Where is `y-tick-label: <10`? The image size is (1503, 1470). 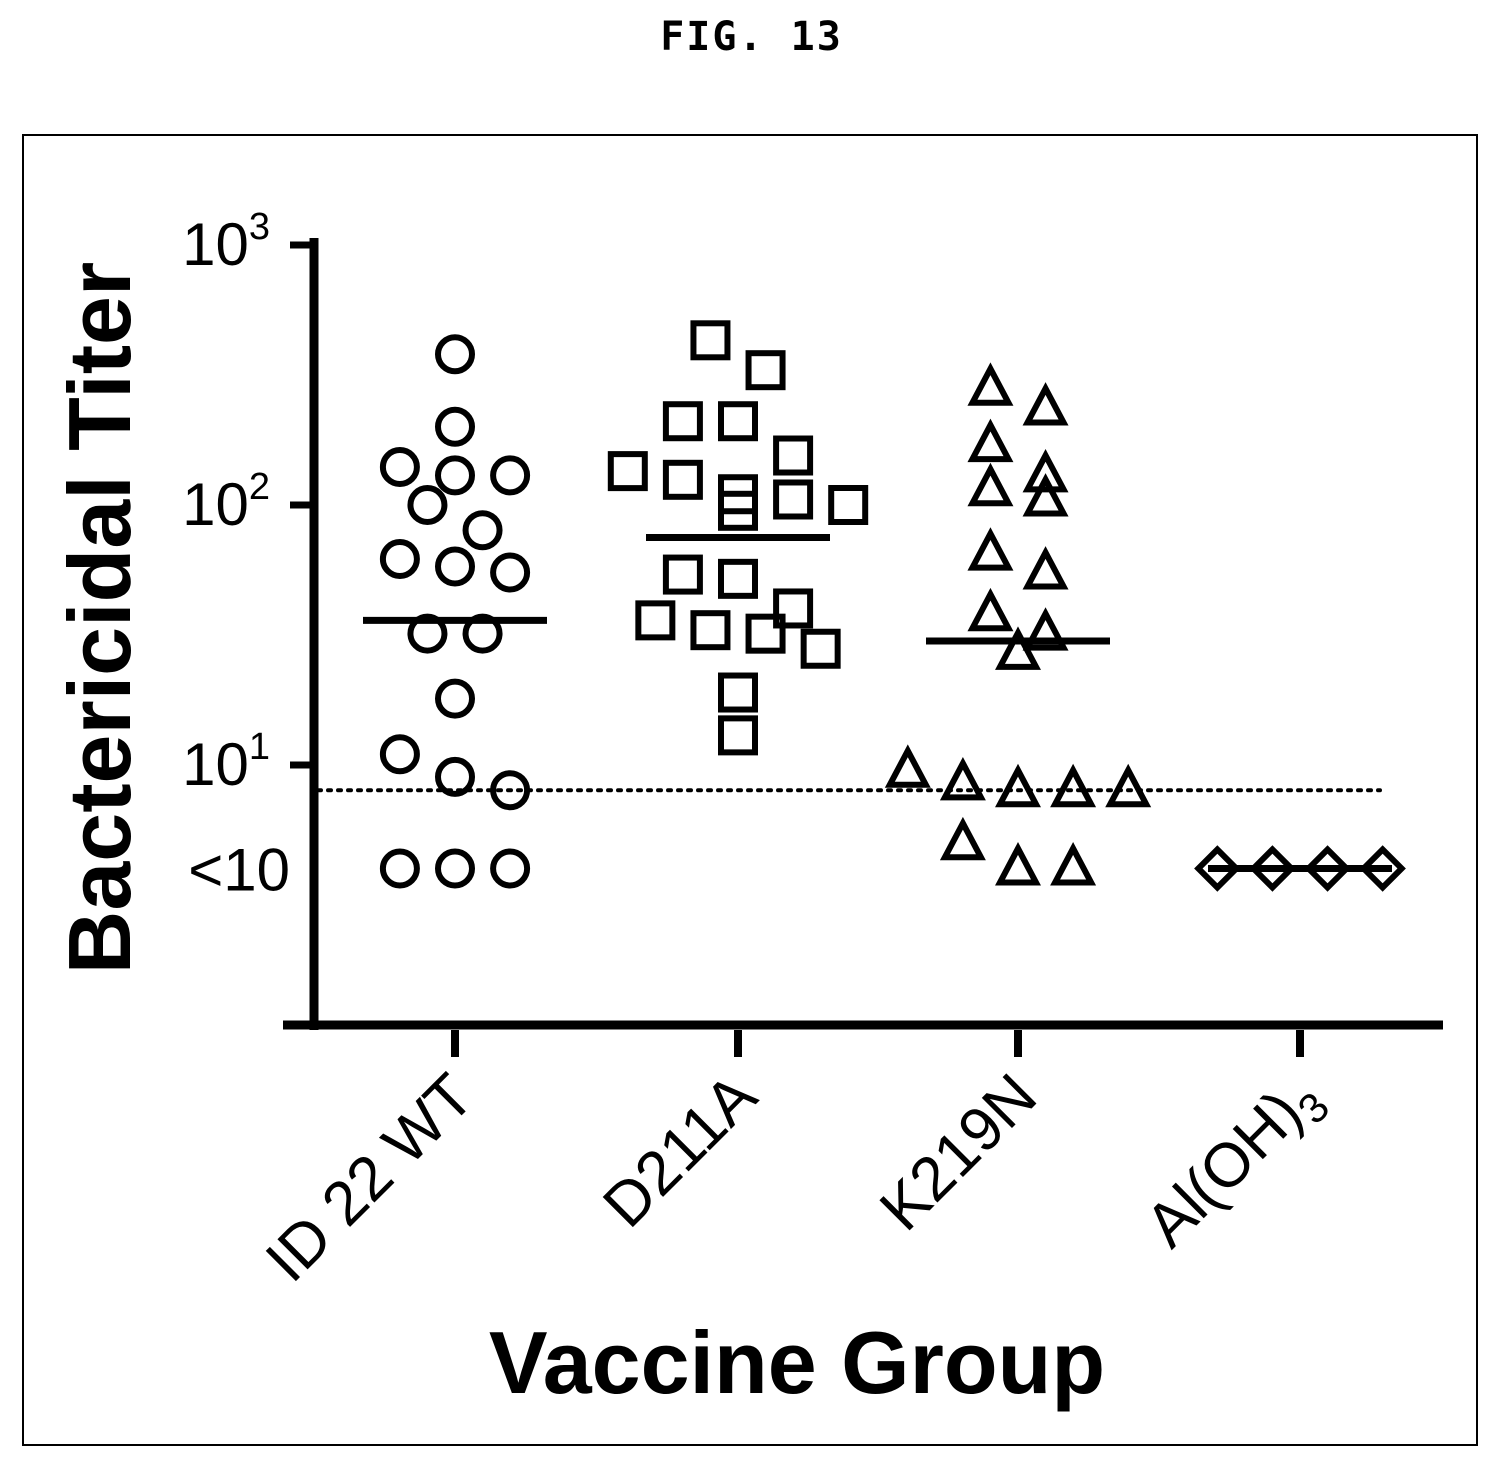
y-tick-label: <10 is located at coordinates (239, 869).